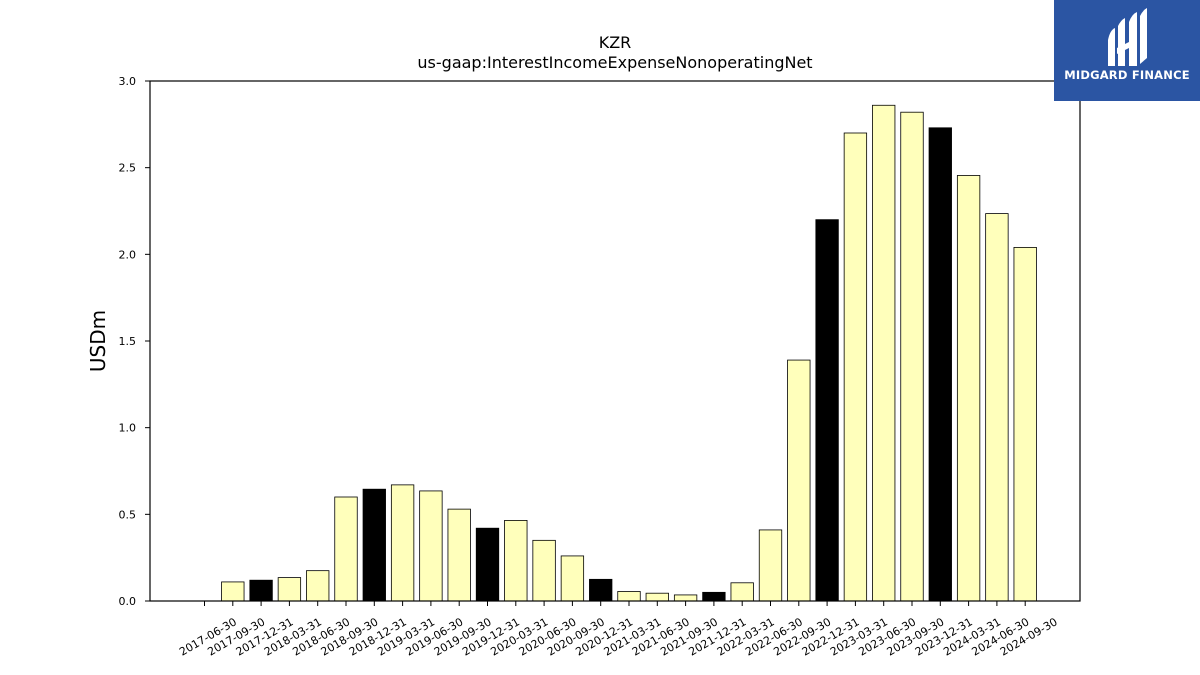 The width and height of the screenshot is (1200, 675). What do you see at coordinates (128, 341) in the screenshot?
I see `y-tick-label: 1.5` at bounding box center [128, 341].